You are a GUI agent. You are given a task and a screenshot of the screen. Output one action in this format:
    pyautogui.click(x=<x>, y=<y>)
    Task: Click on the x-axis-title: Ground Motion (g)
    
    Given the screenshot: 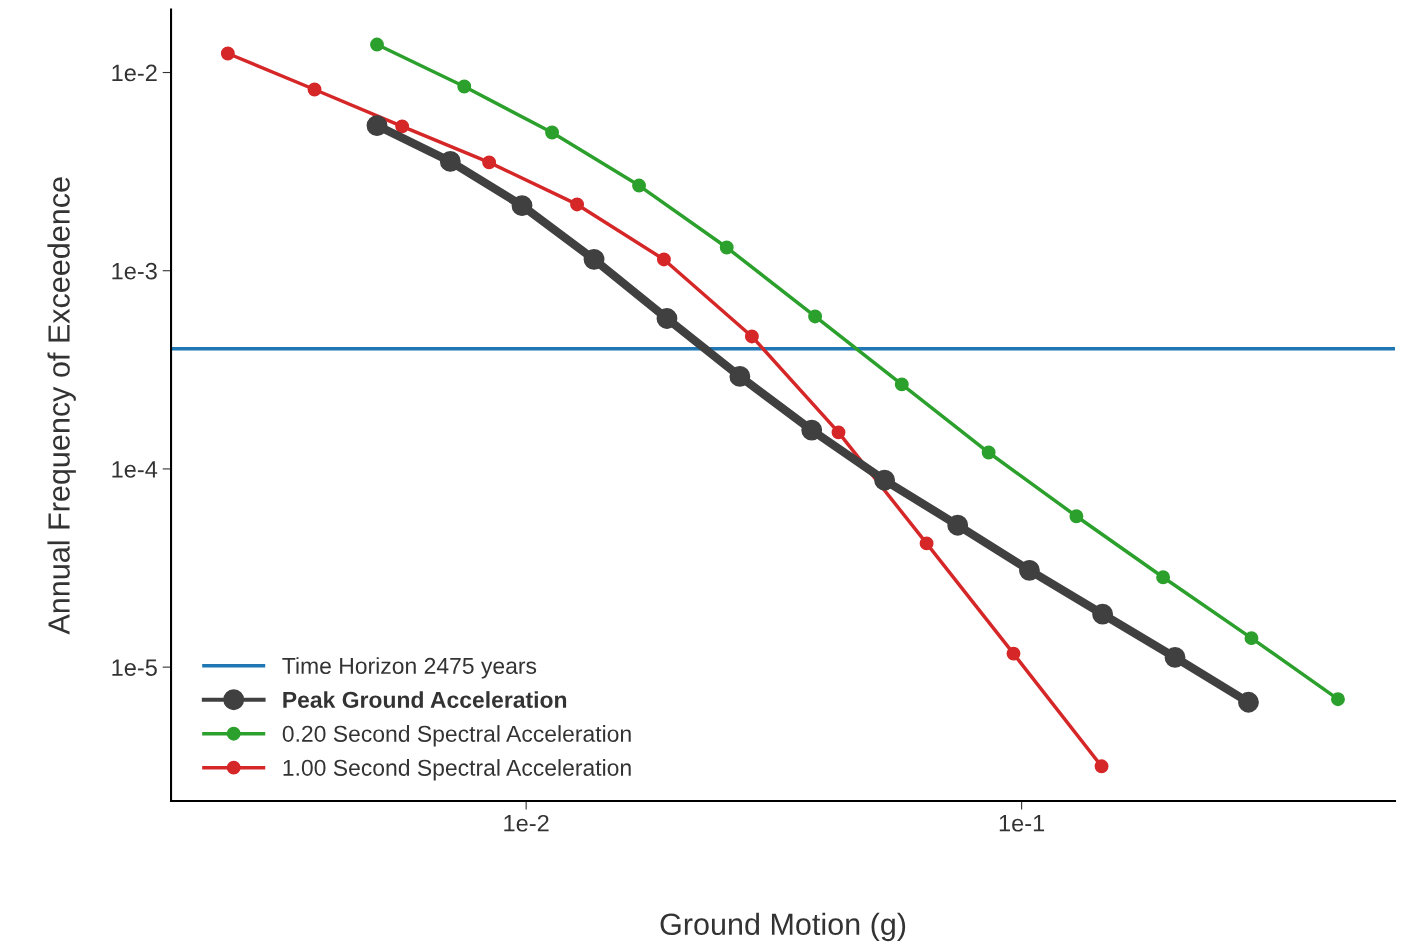 What is the action you would take?
    pyautogui.click(x=783, y=927)
    